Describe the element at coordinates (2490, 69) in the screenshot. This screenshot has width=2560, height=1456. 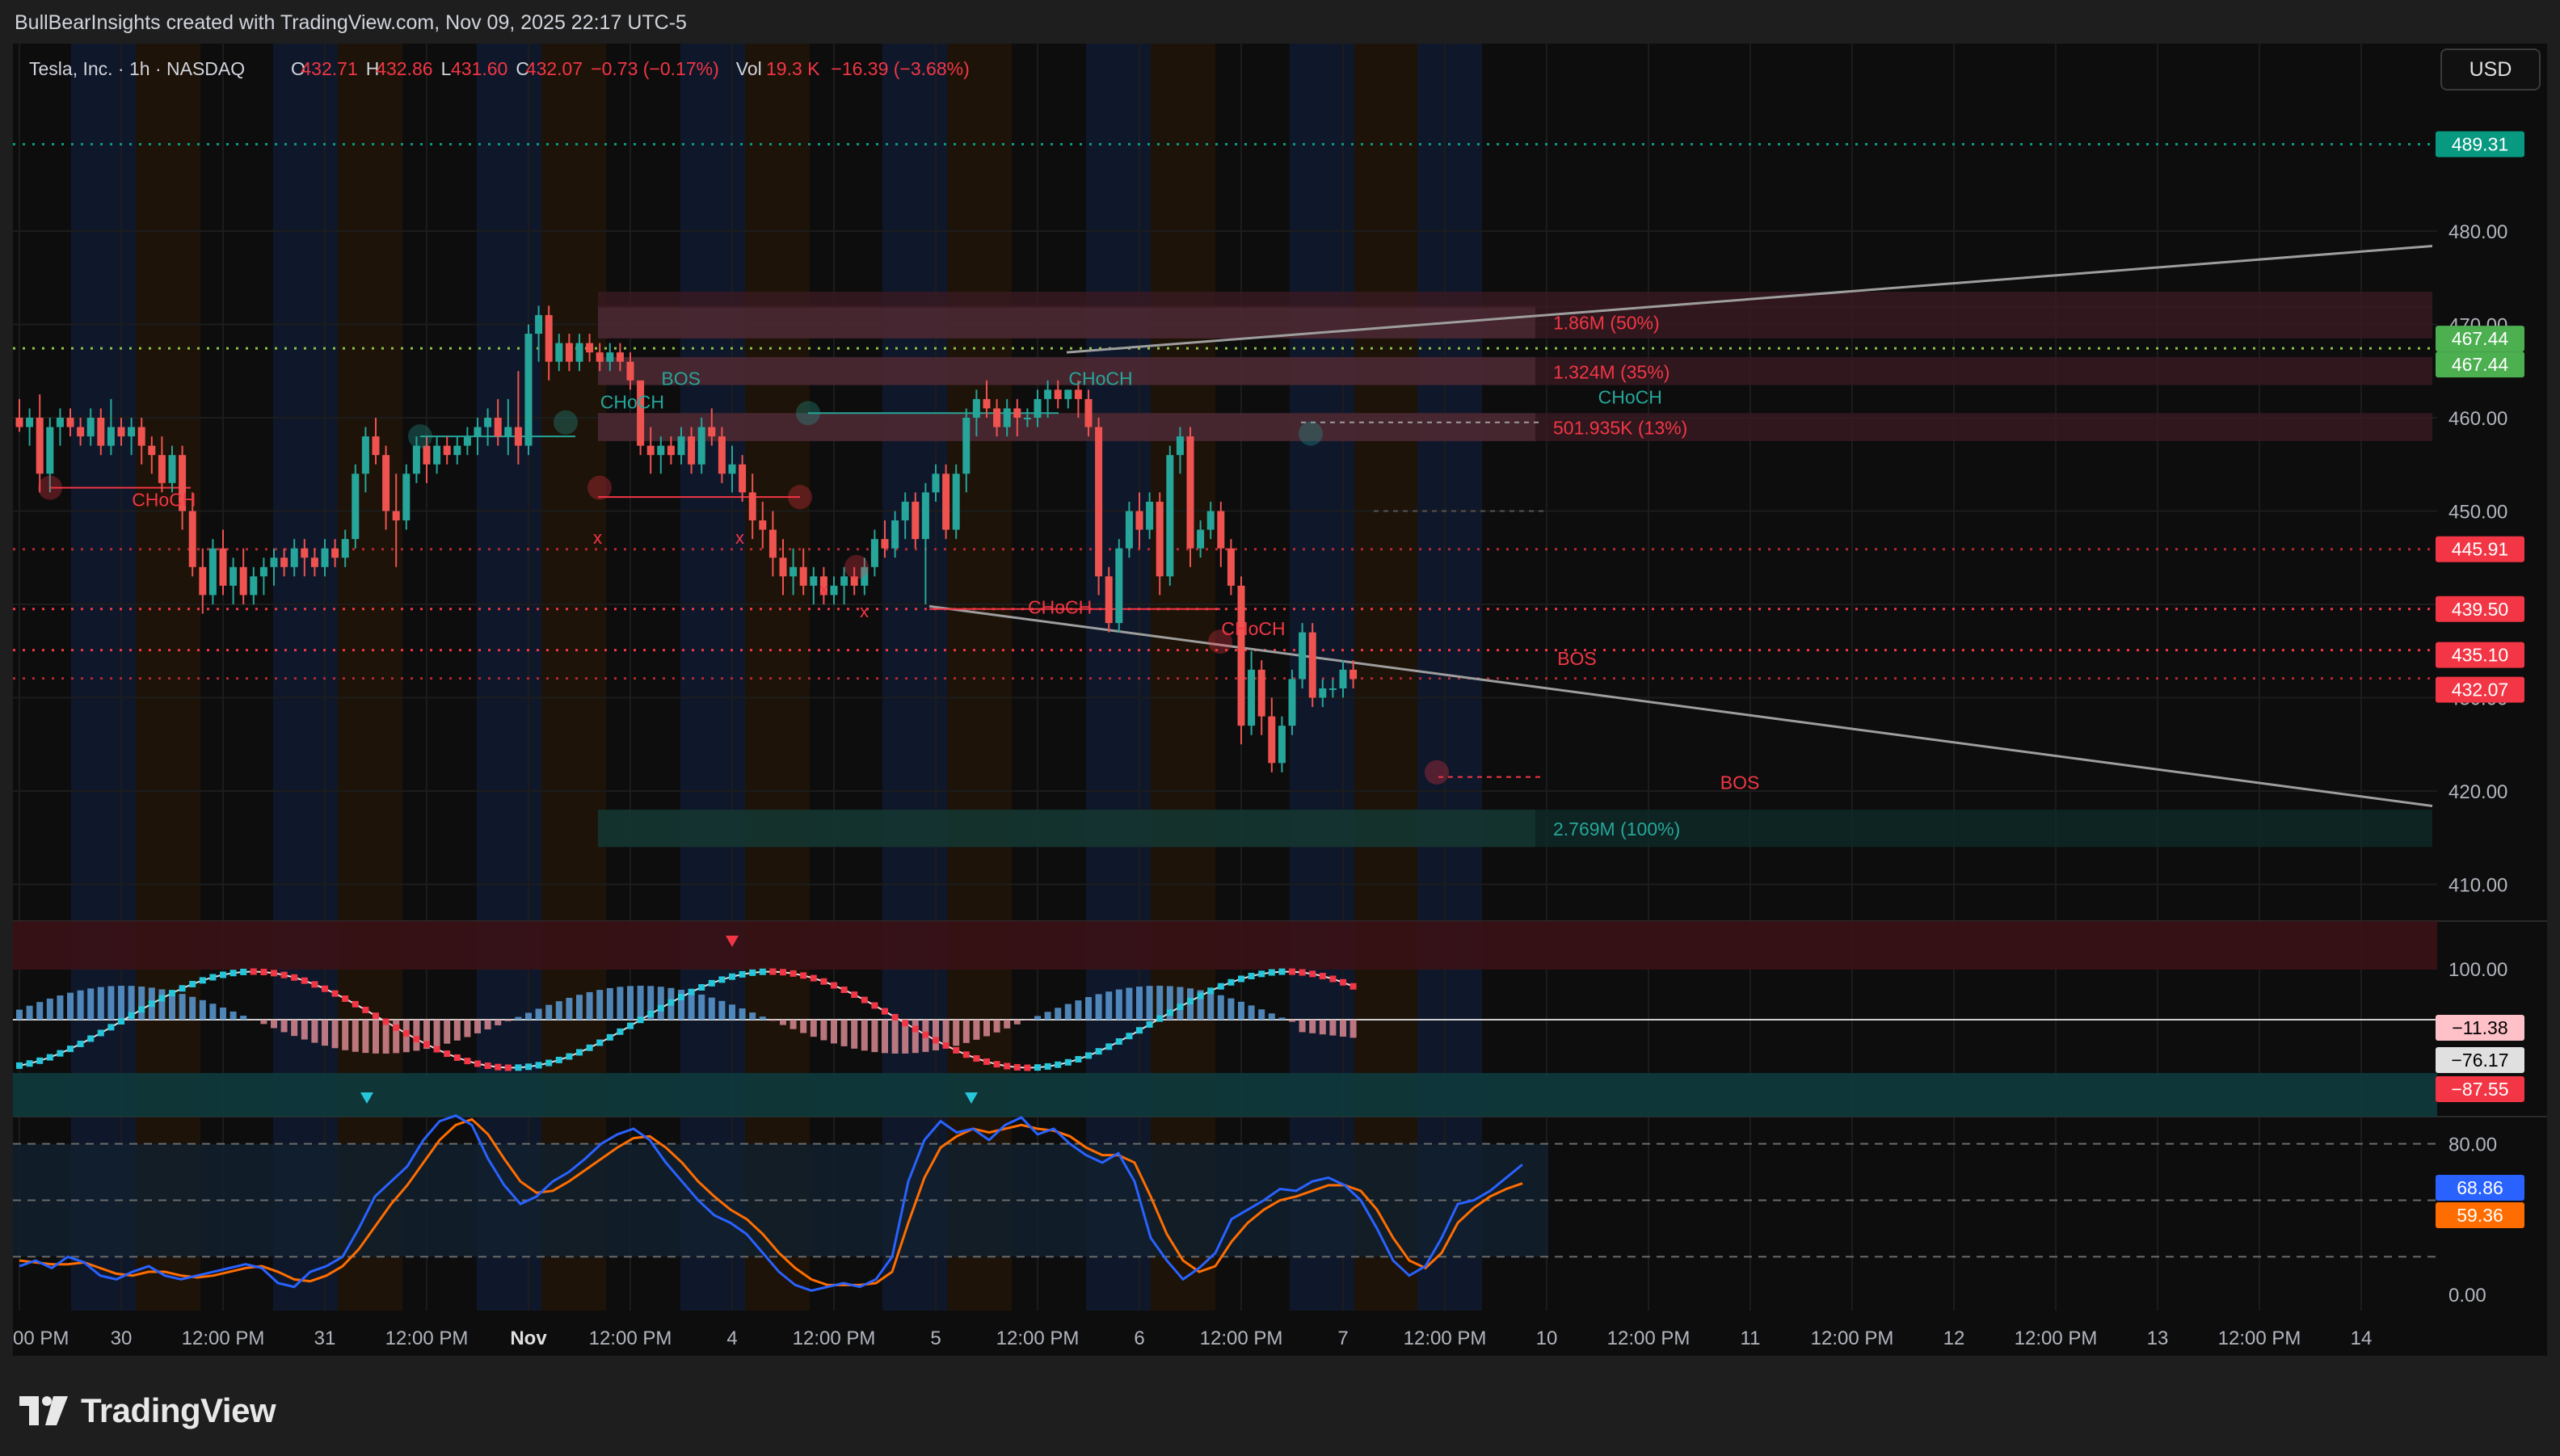
I see `currency-button: USD` at that location.